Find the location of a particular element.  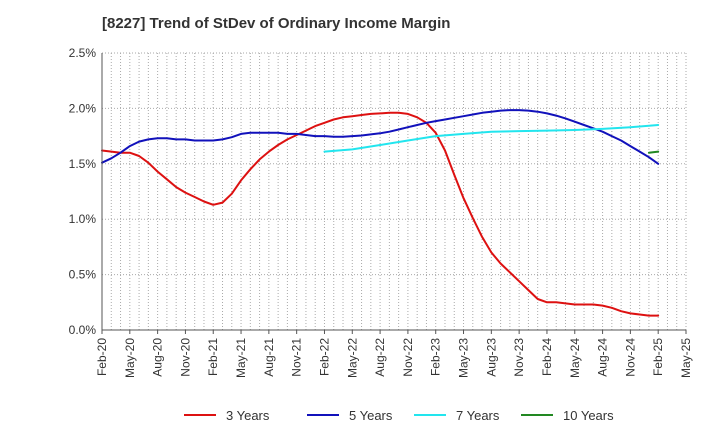

series-line-5-years is located at coordinates (380, 137).